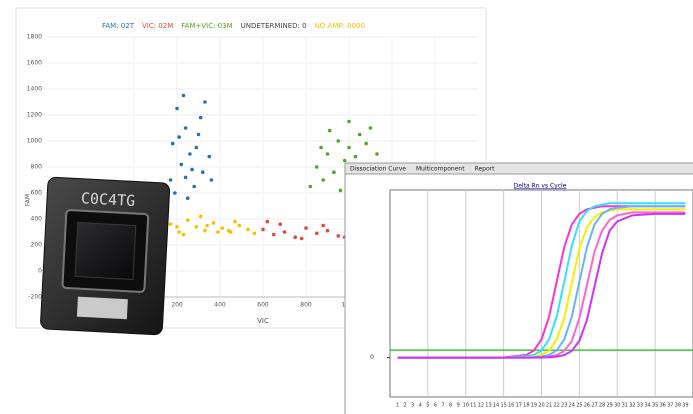 Image resolution: width=693 pixels, height=414 pixels. What do you see at coordinates (397, 406) in the screenshot?
I see `x-tick-label: 1` at bounding box center [397, 406].